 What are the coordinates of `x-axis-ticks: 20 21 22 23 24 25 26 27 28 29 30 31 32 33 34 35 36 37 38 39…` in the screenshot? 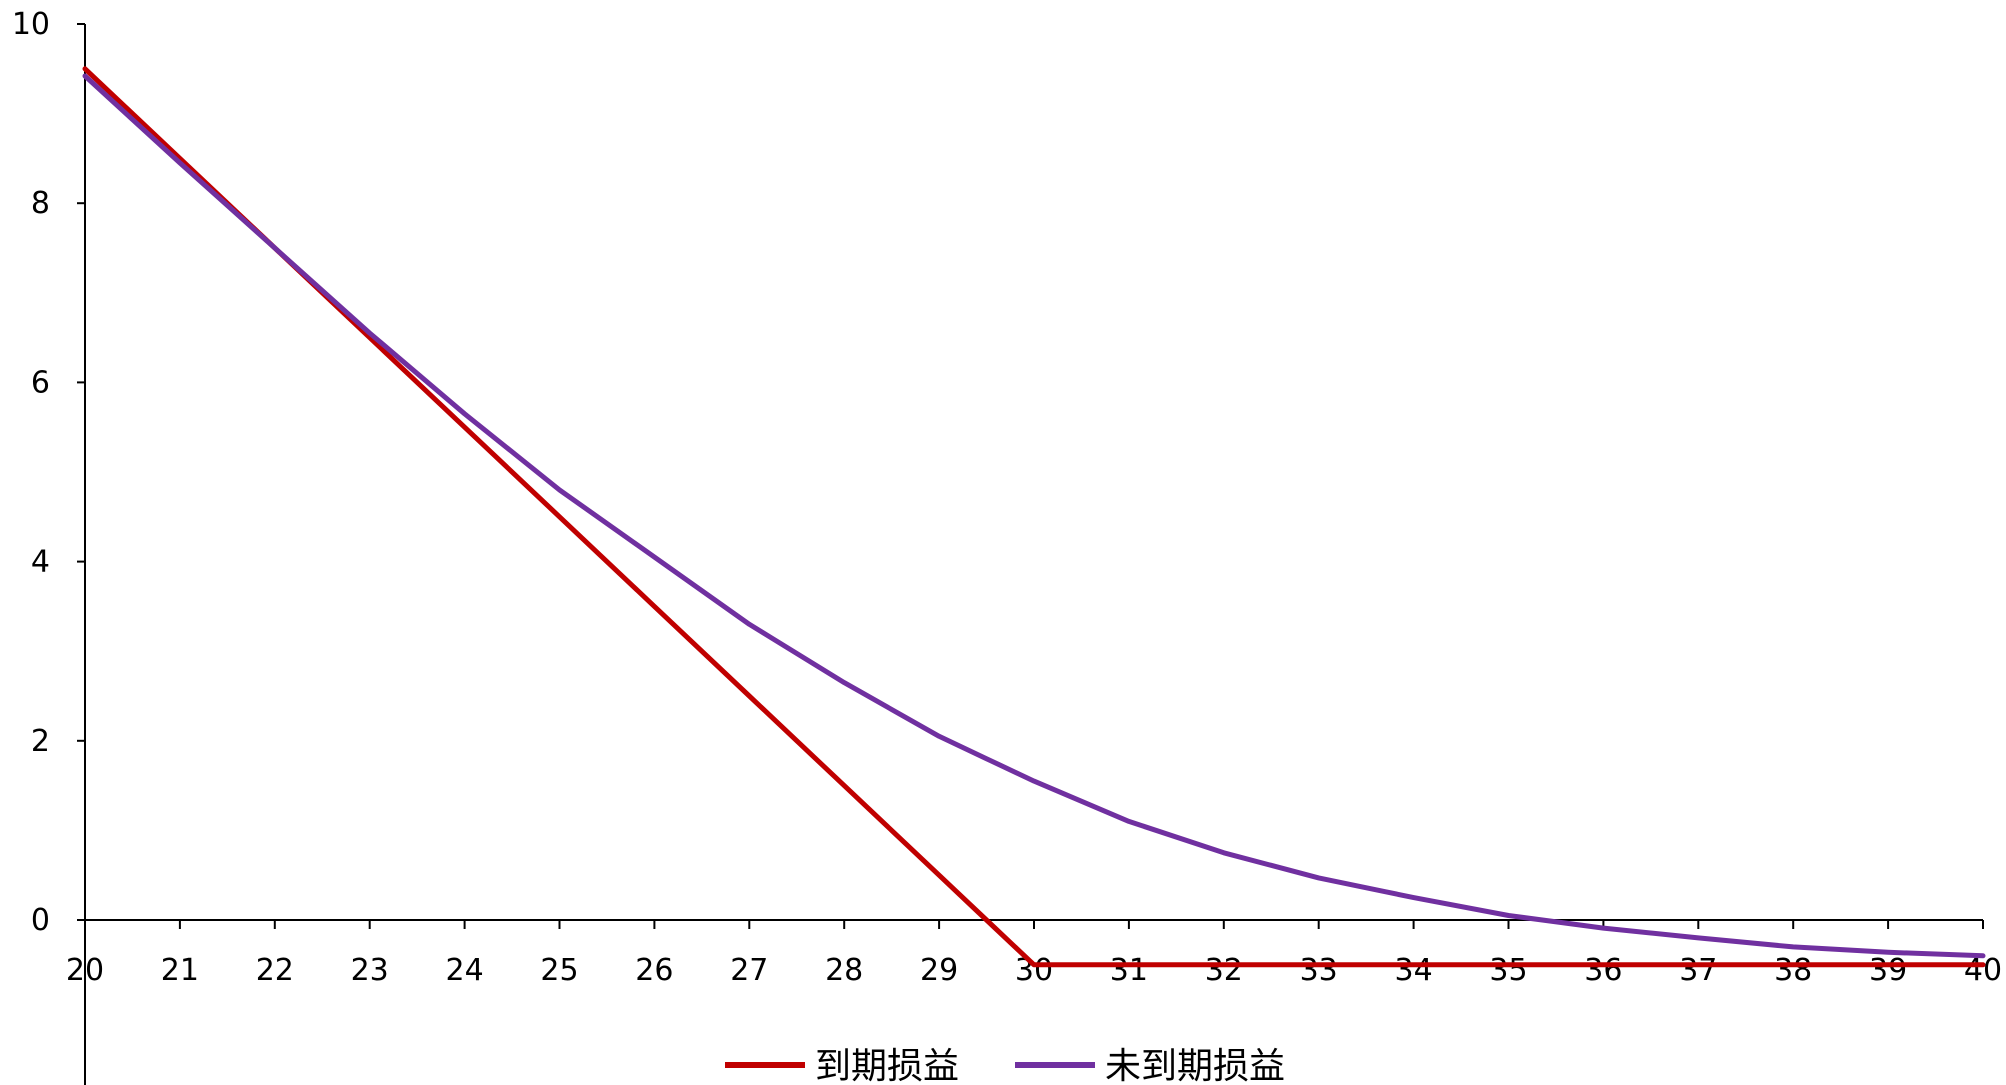 It's located at (1034, 954).